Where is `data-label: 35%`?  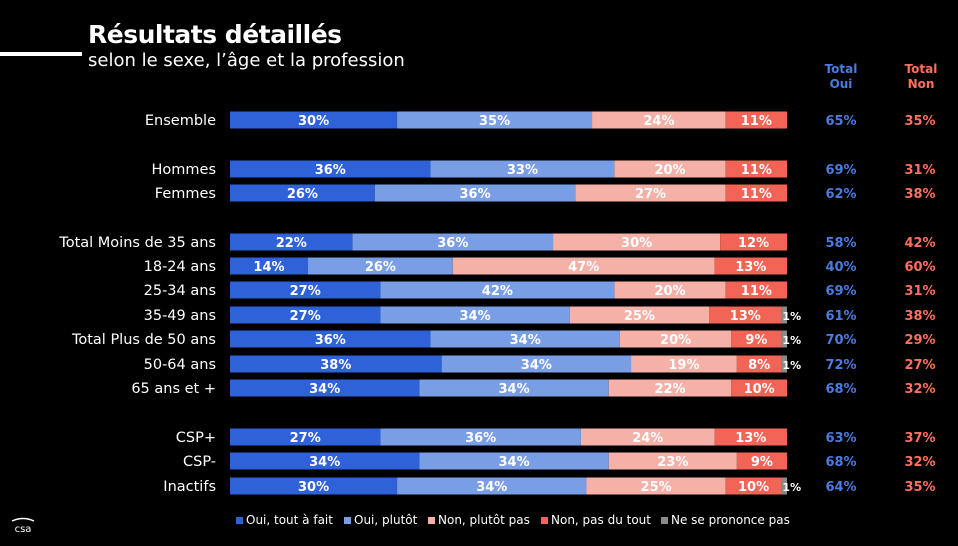
data-label: 35% is located at coordinates (494, 121).